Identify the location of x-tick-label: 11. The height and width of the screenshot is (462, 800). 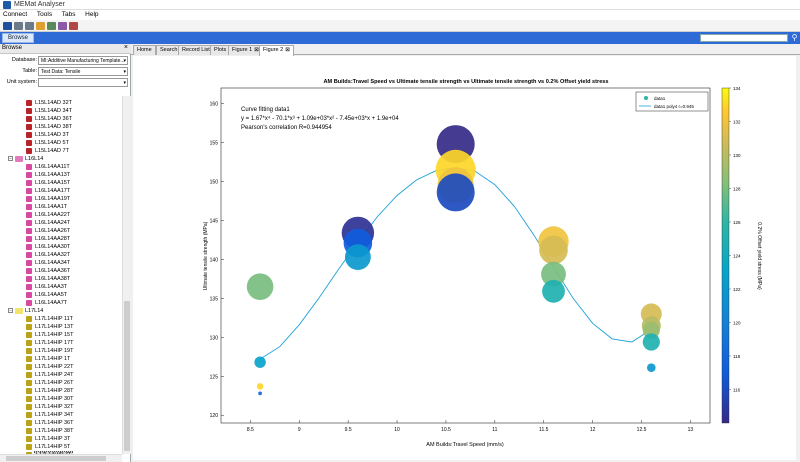
(494, 430).